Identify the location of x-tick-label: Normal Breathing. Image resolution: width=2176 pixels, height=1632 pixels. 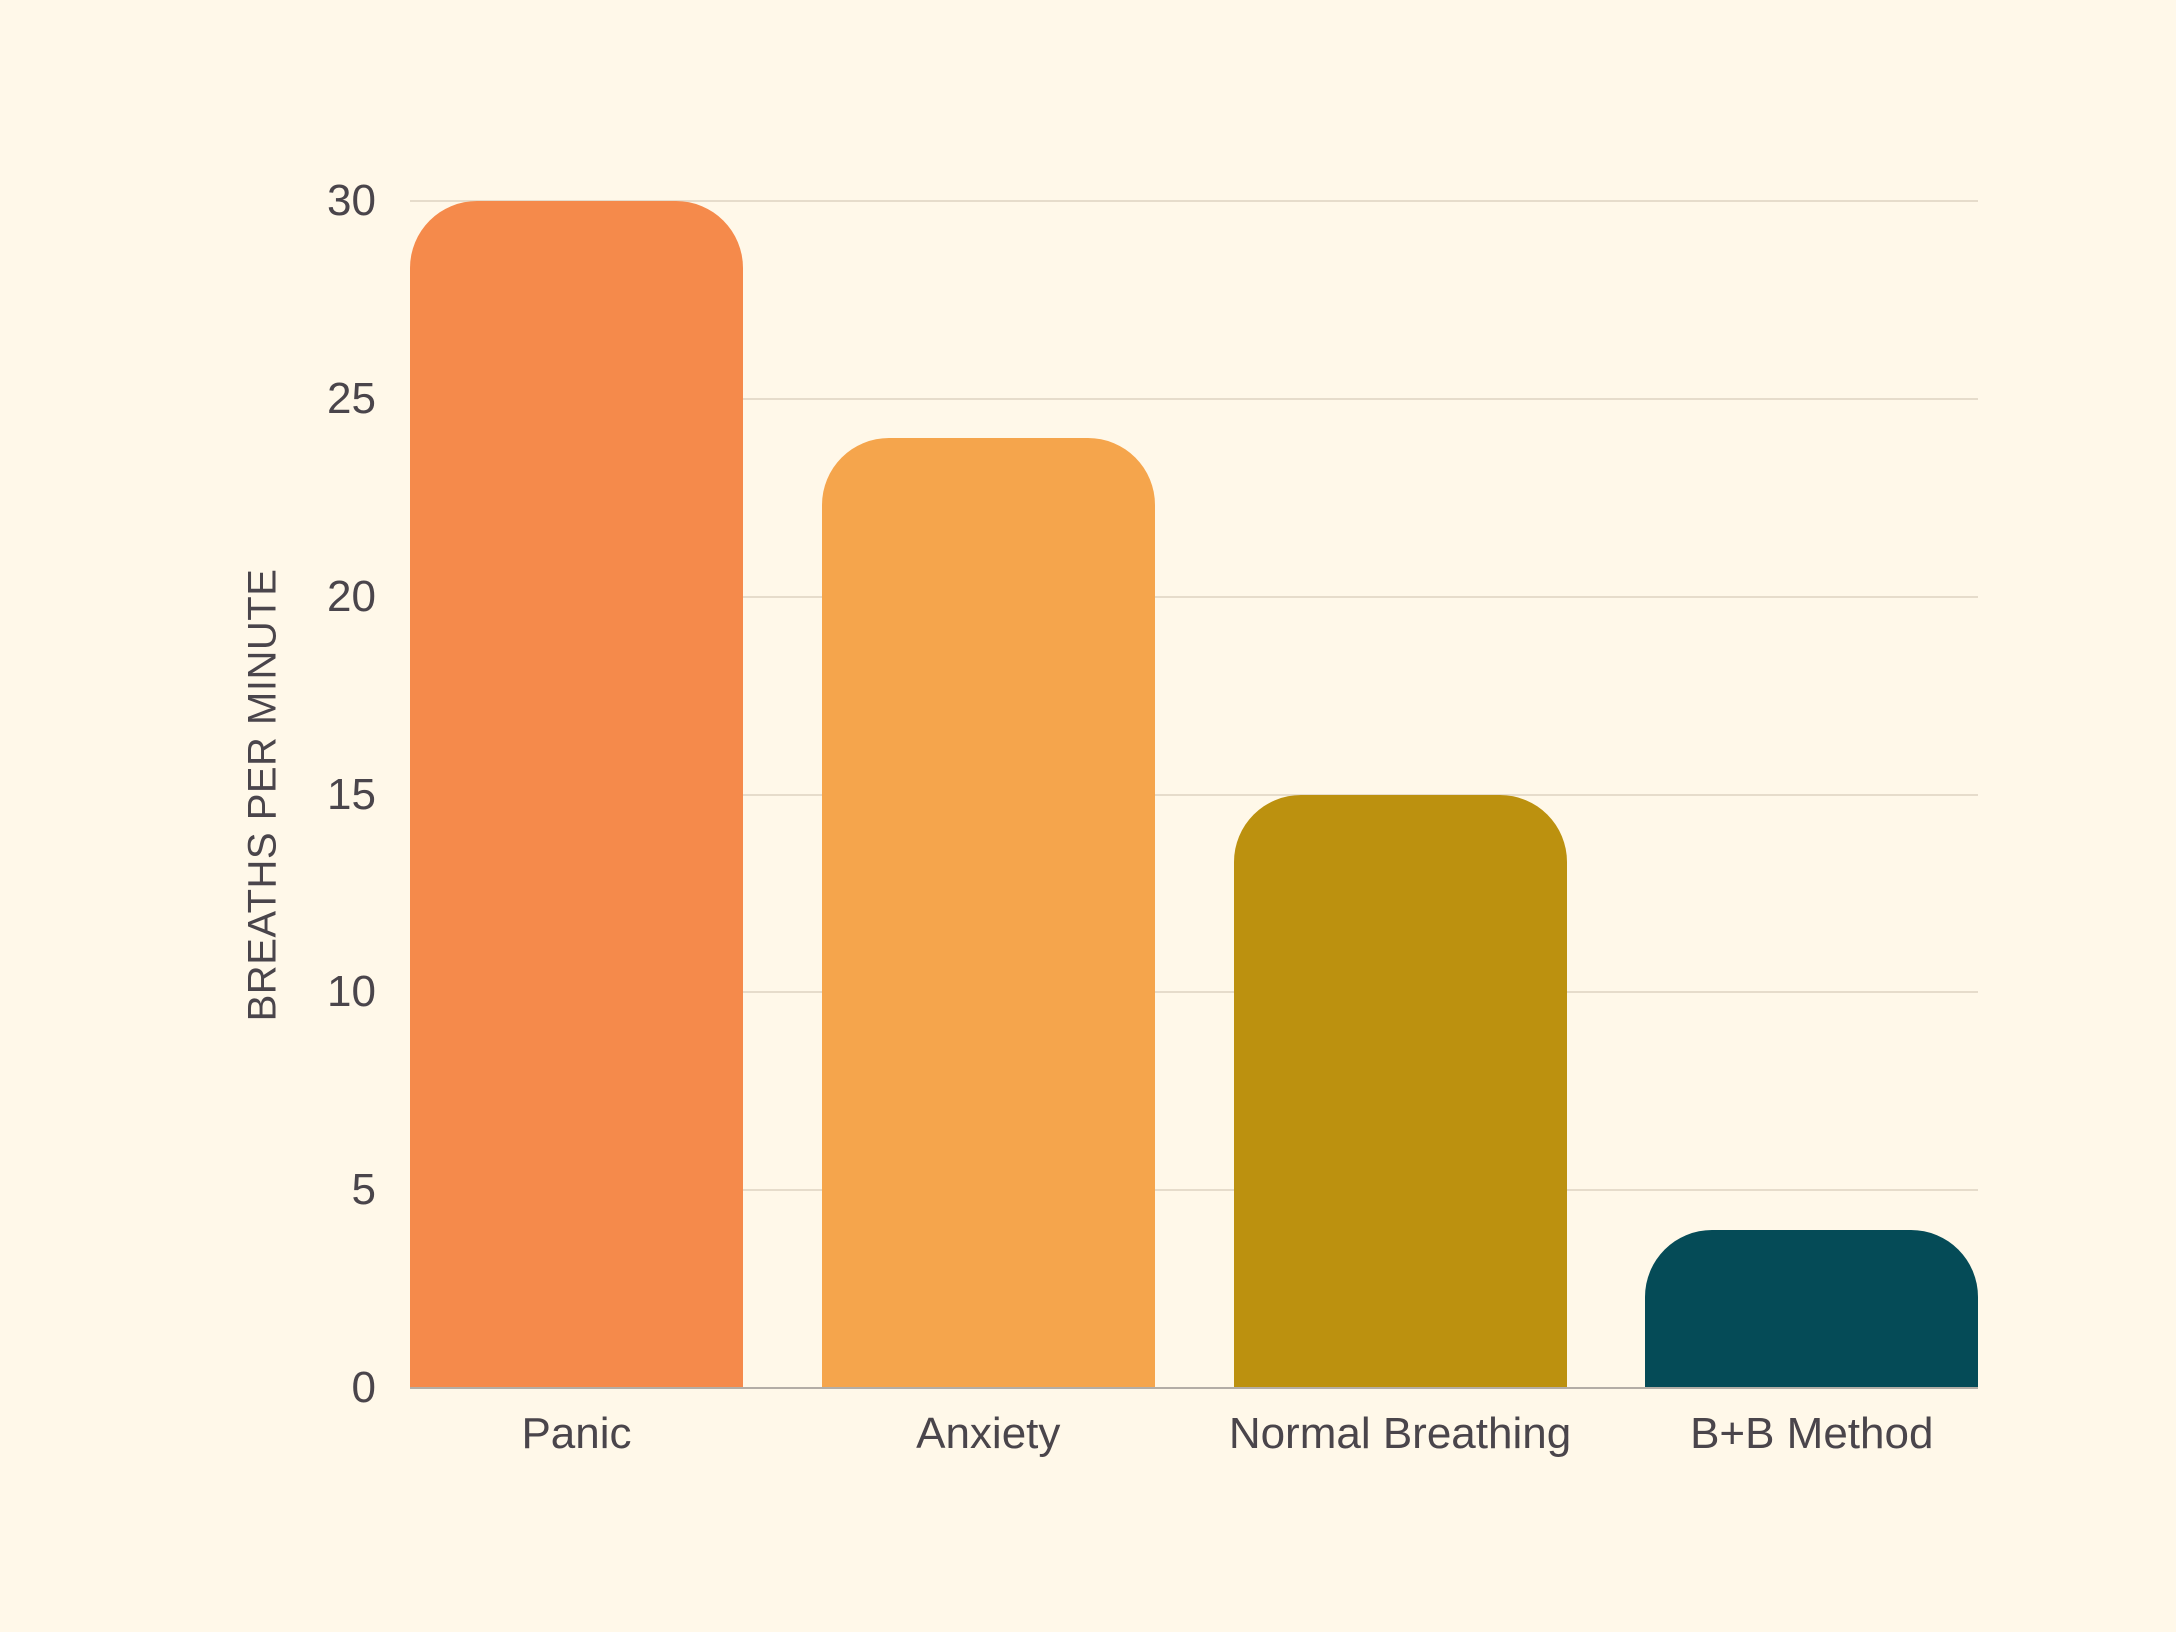
(1400, 1433).